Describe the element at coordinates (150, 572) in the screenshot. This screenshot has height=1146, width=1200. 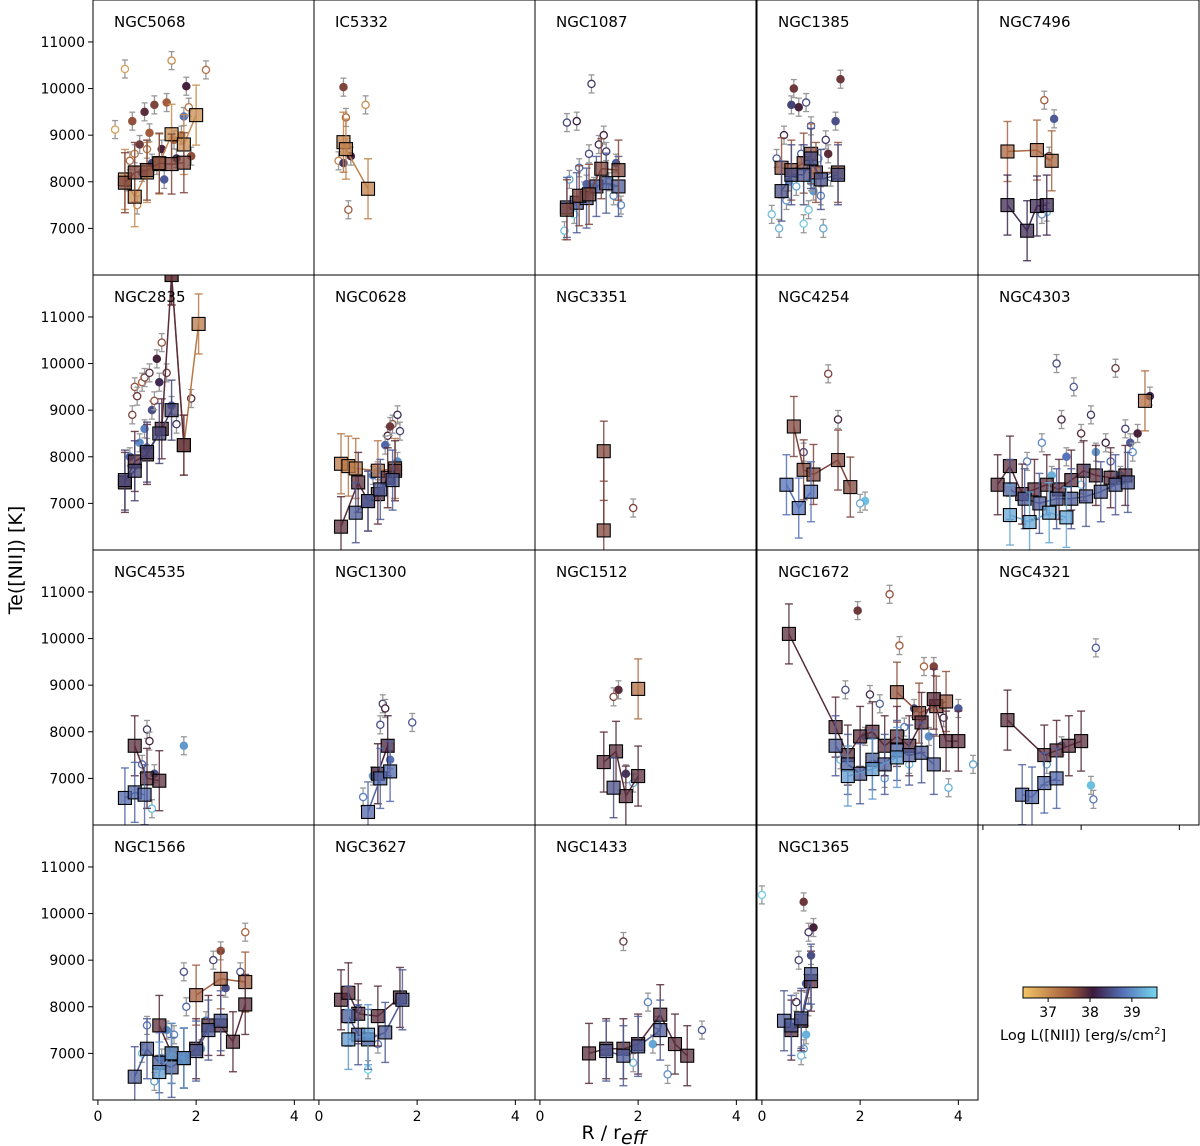
I see `panel-title: NGC4535` at that location.